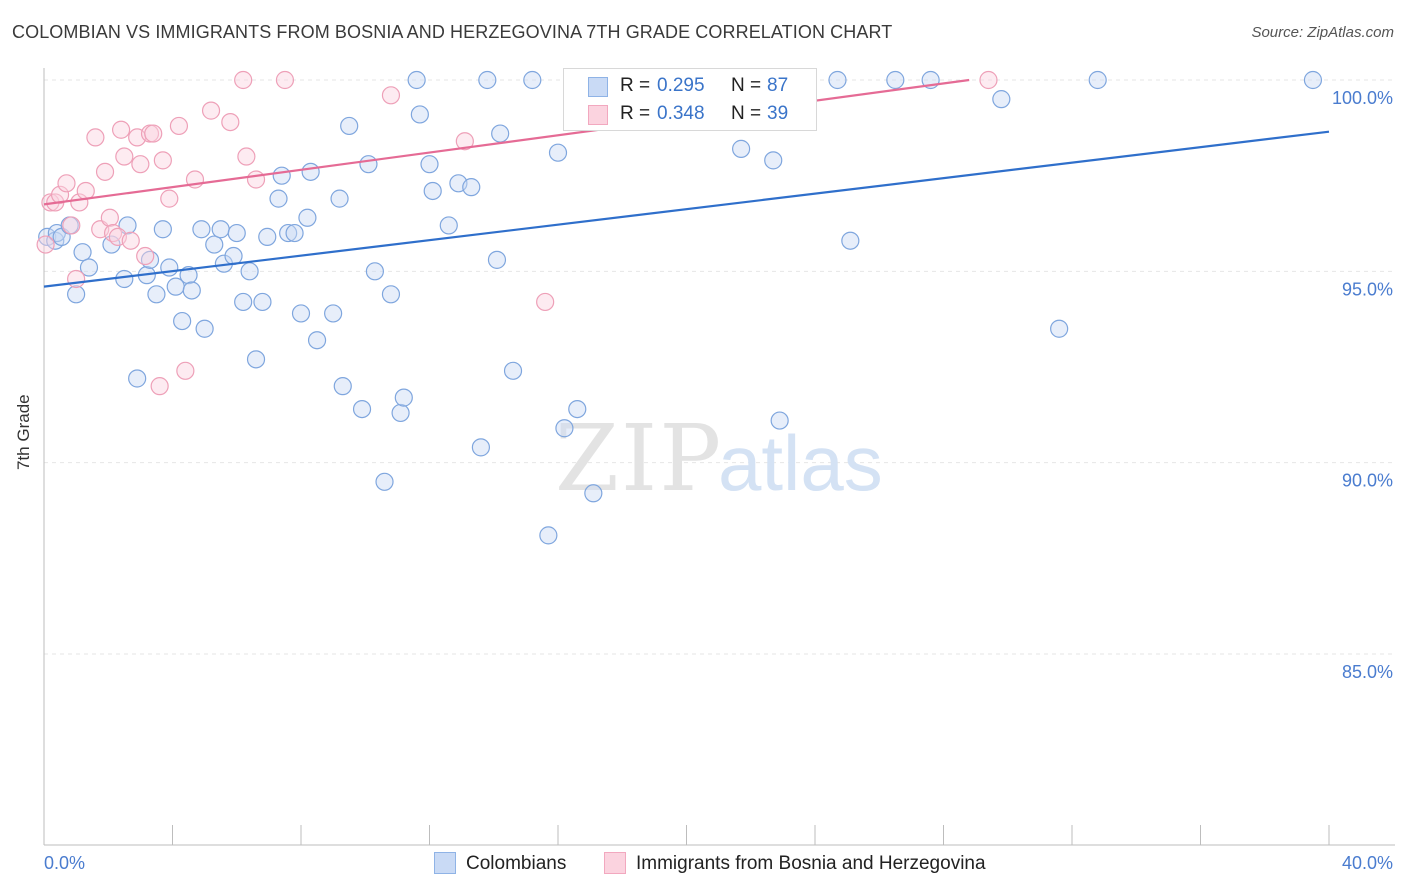 The image size is (1406, 892). What do you see at coordinates (1367, 672) in the screenshot?
I see `y-tick-label: 85.0%` at bounding box center [1367, 672].